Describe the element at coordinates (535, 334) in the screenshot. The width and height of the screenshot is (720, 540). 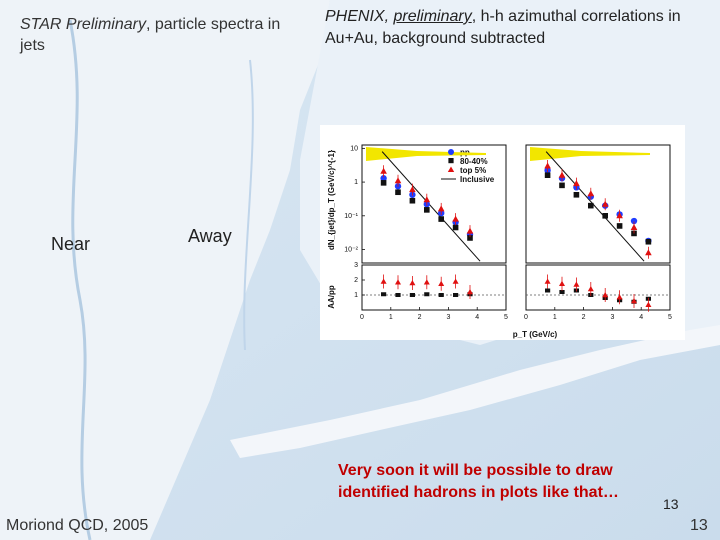
I see `xlabel: p_T (GeV/c)` at that location.